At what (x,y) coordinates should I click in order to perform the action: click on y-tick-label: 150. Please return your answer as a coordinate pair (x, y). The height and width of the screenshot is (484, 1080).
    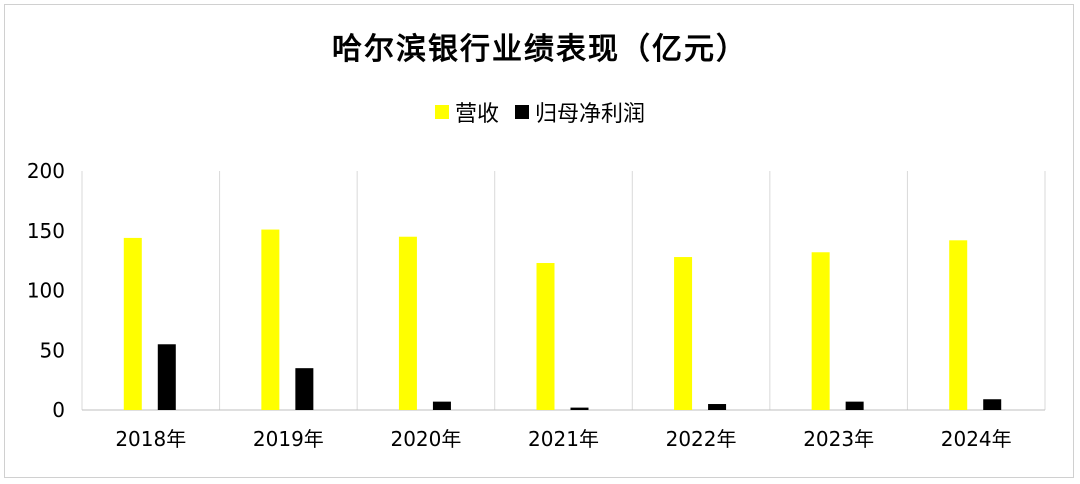
    Looking at the image, I should click on (46, 231).